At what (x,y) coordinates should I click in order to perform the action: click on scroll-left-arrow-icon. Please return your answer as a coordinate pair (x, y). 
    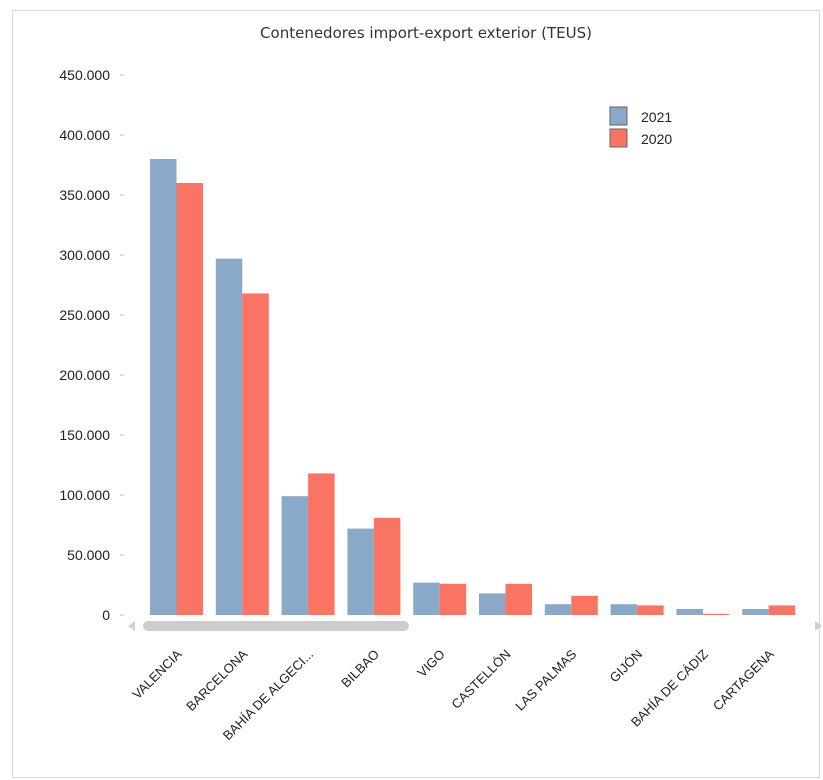
    Looking at the image, I should click on (131, 626).